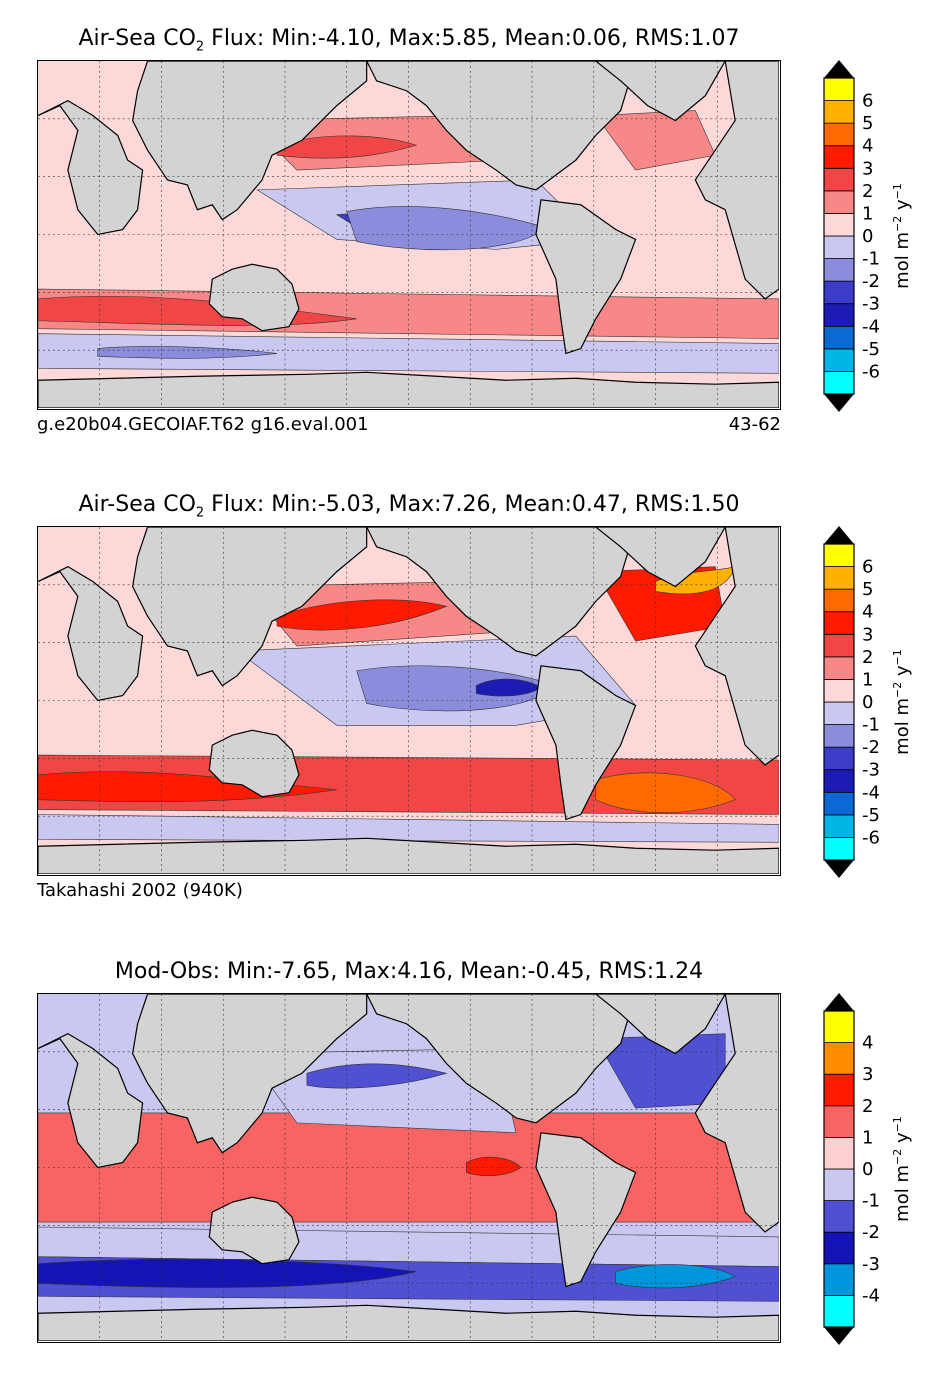 This screenshot has height=1391, width=949. What do you see at coordinates (493, 1166) in the screenshot?
I see `flux-region-eastern-equatorial-pacific` at bounding box center [493, 1166].